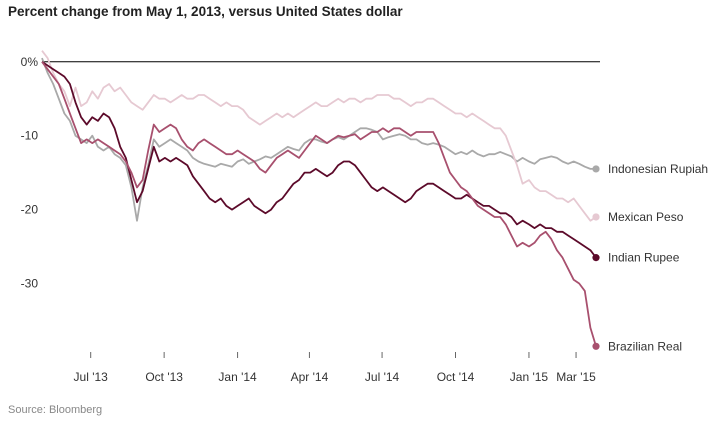  I want to click on x-tick-label: Mar '15, so click(576, 377).